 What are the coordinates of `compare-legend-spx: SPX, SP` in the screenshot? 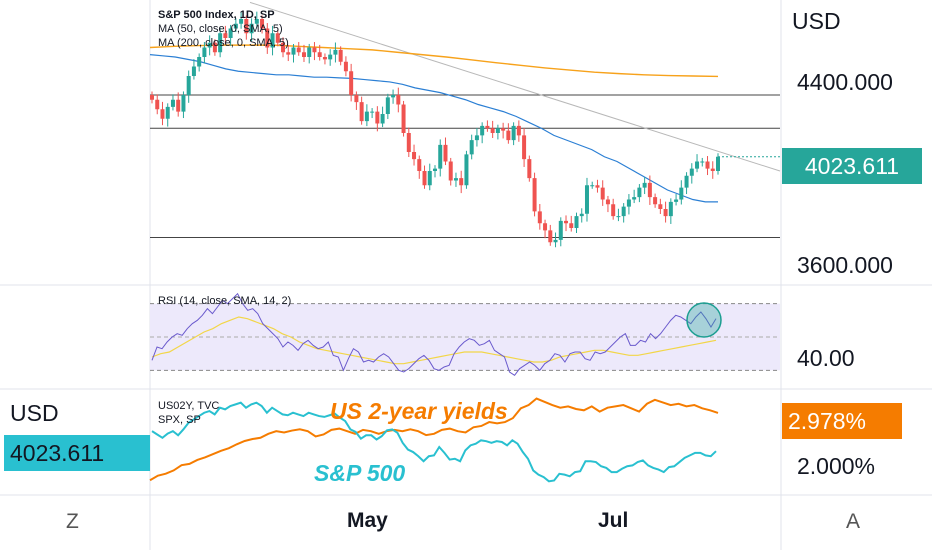 It's located at (179, 420).